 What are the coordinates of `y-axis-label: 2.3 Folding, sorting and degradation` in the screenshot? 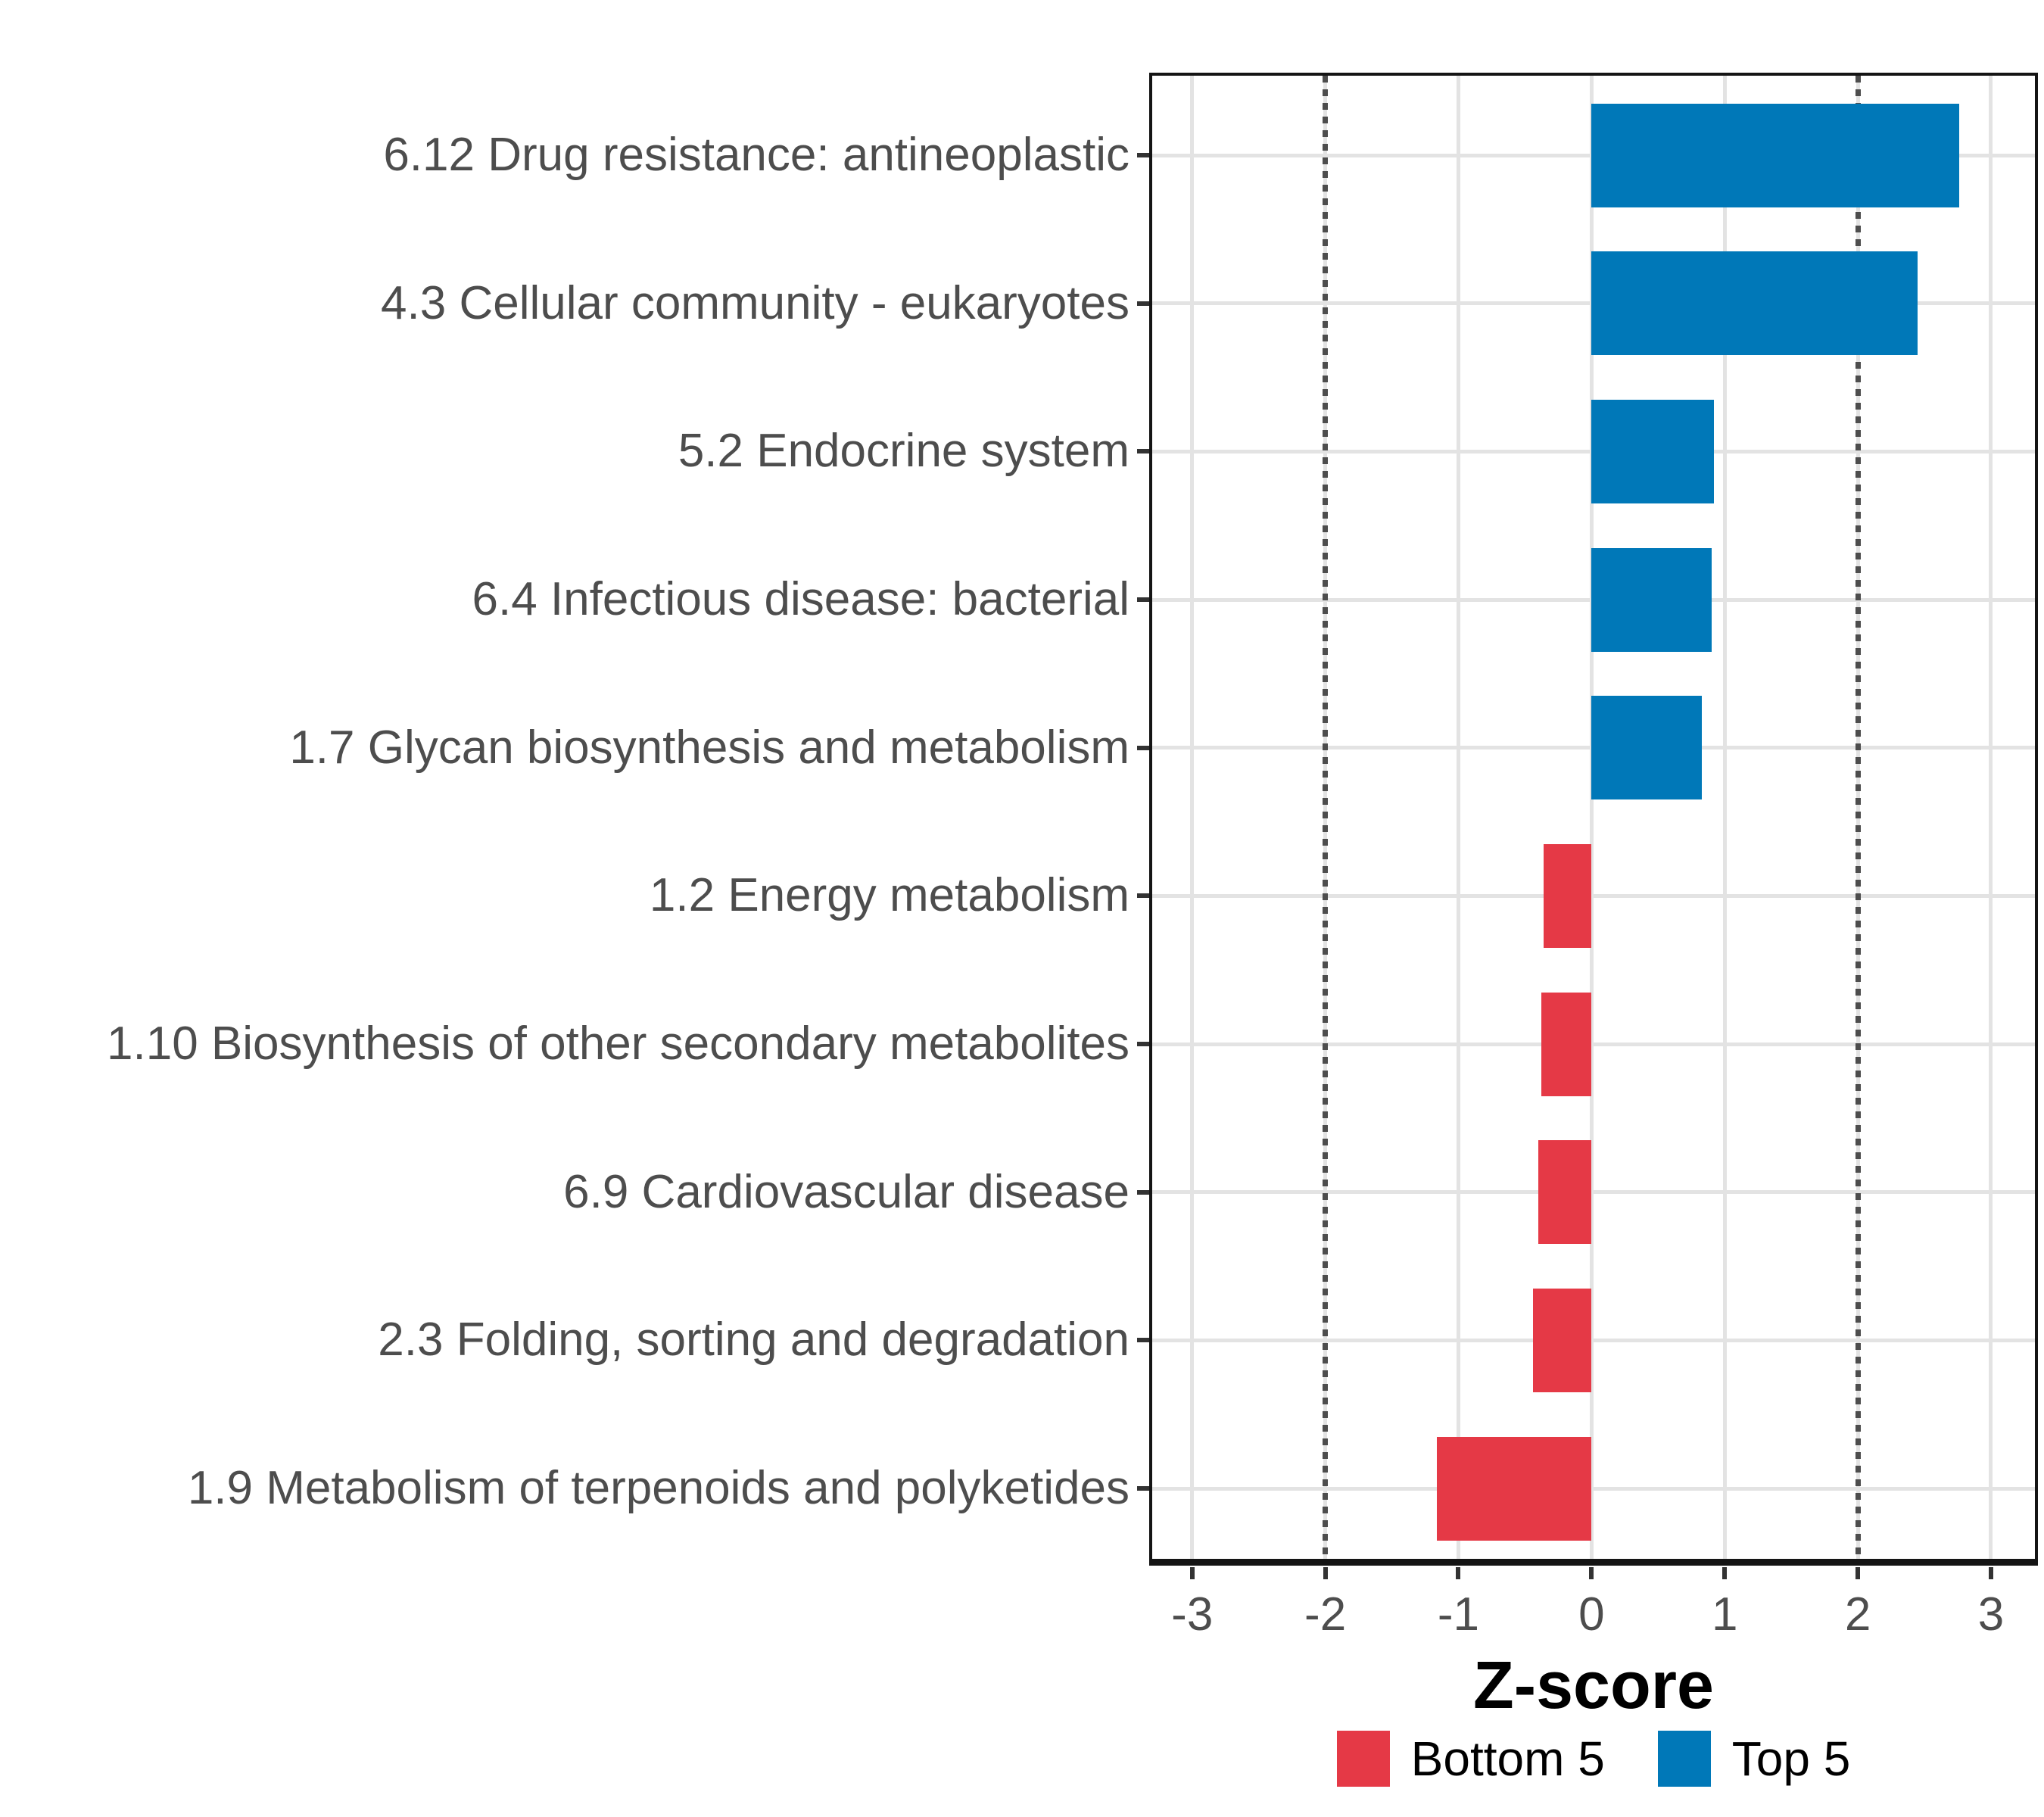 It's located at (753, 1340).